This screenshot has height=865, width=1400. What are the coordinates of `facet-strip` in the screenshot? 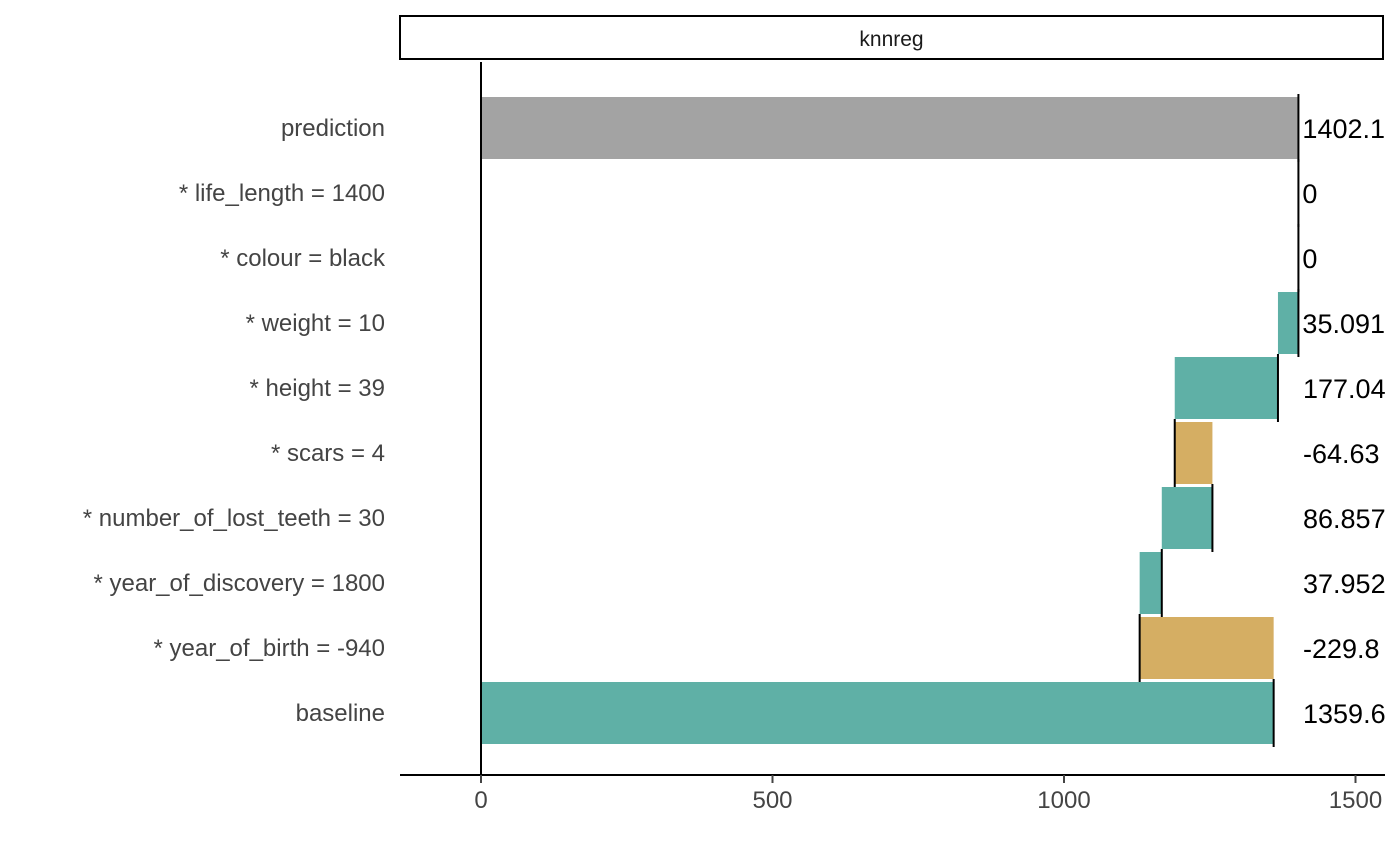 It's located at (891, 37).